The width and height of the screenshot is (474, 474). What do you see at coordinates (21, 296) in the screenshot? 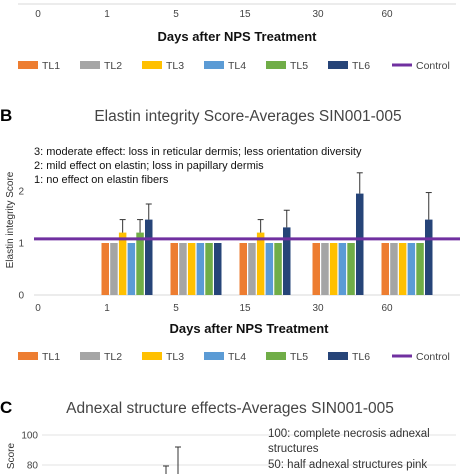
I see `y-tick-label-0: 0` at bounding box center [21, 296].